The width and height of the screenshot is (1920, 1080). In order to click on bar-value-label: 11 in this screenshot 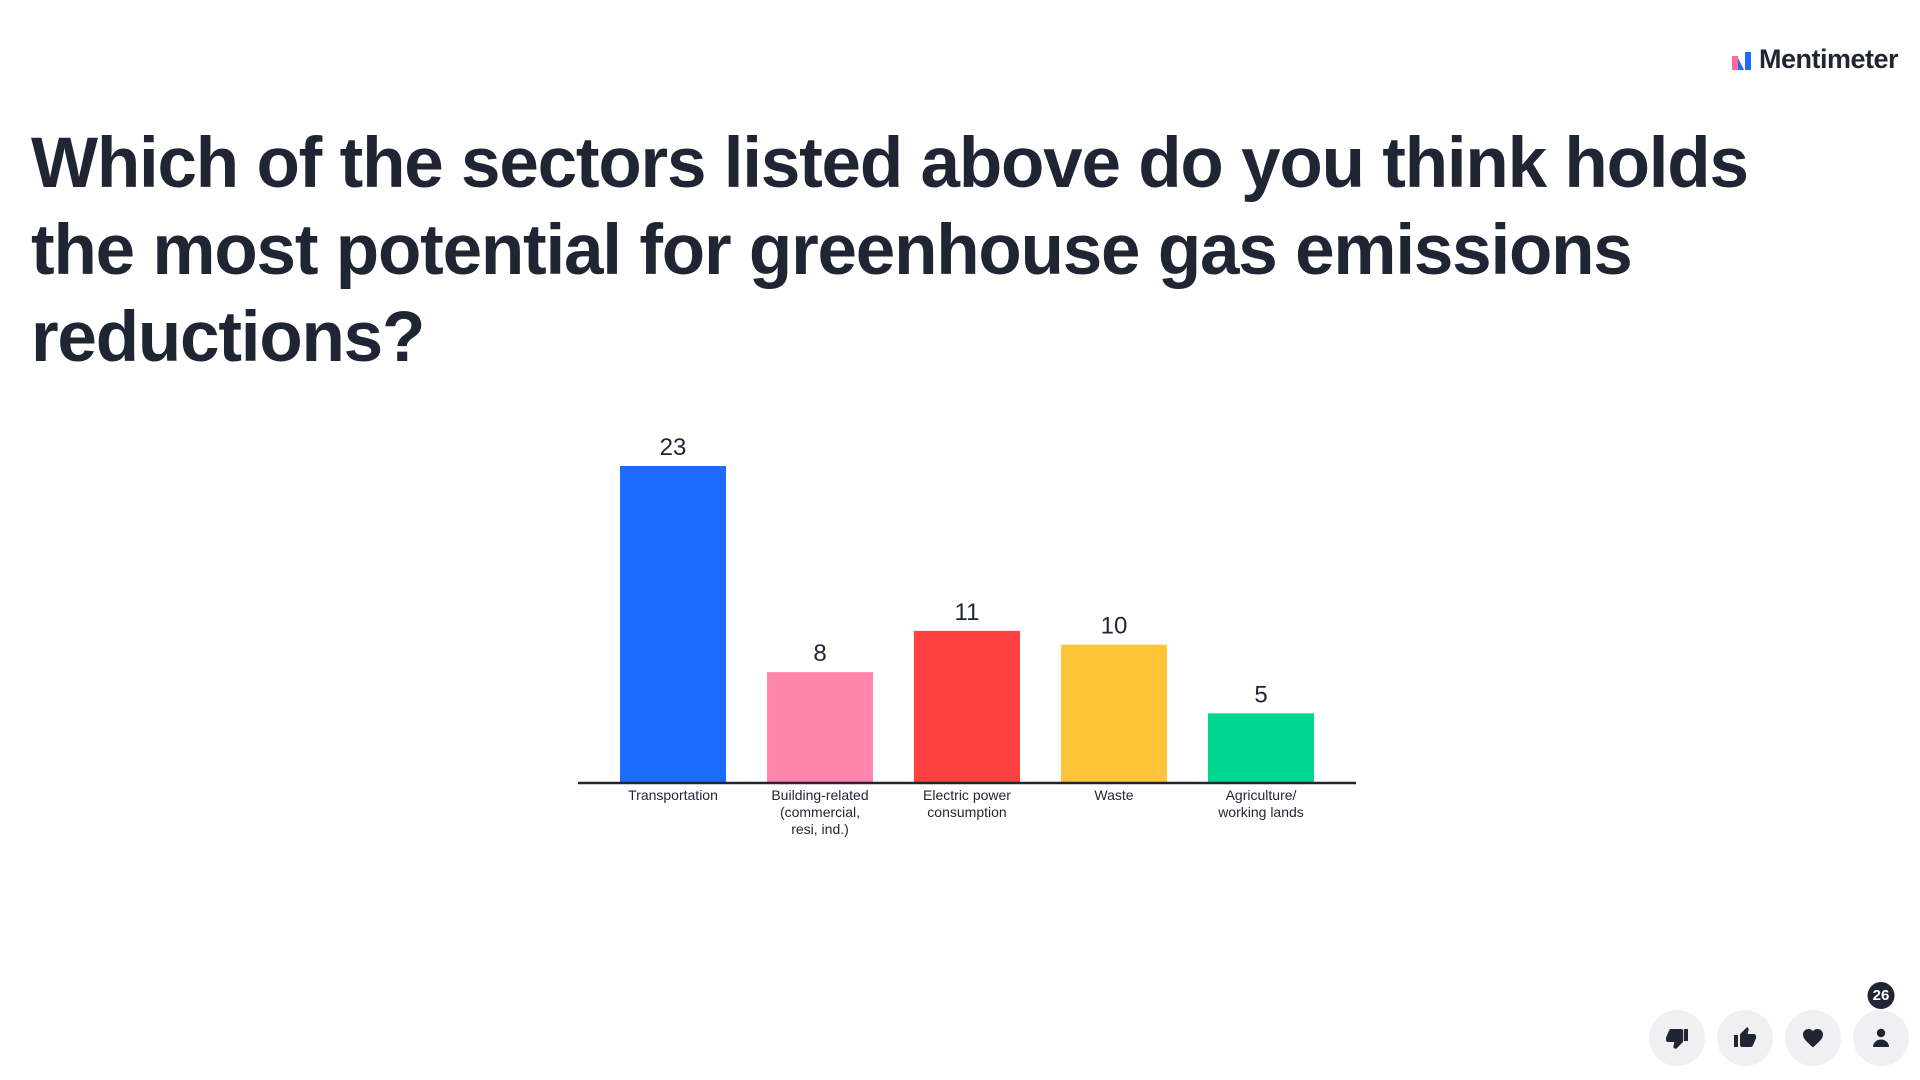, I will do `click(967, 612)`.